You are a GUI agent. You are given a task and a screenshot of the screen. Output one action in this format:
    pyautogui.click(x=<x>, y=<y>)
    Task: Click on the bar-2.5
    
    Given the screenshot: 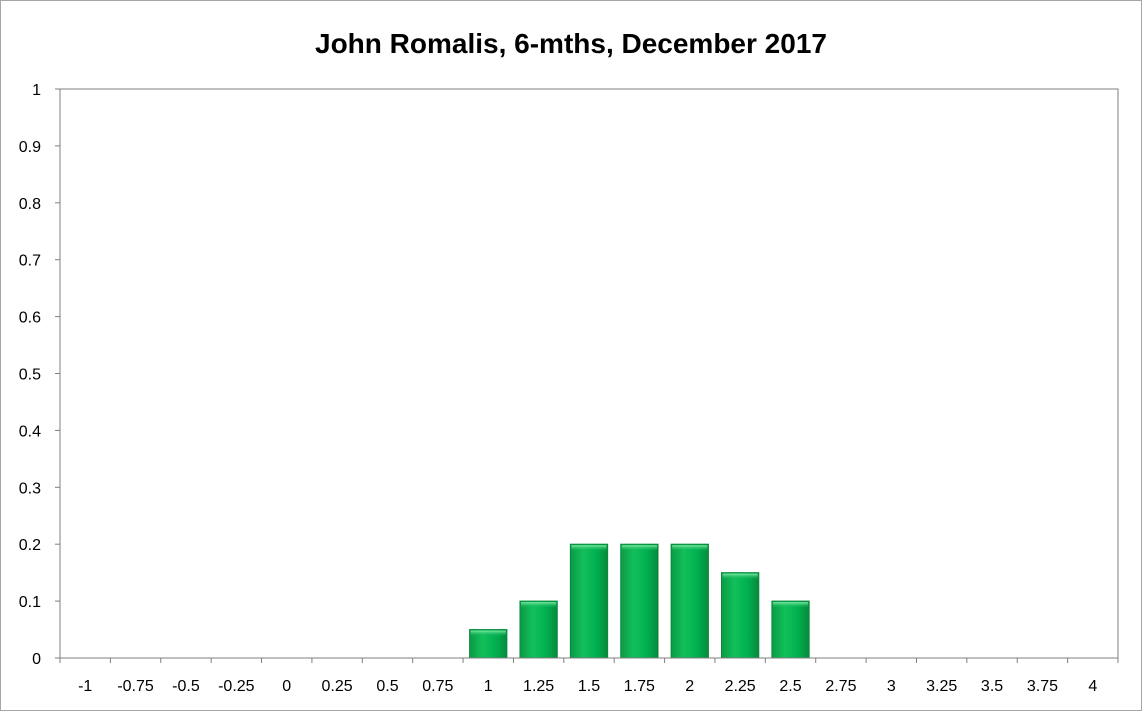 What is the action you would take?
    pyautogui.click(x=790, y=629)
    